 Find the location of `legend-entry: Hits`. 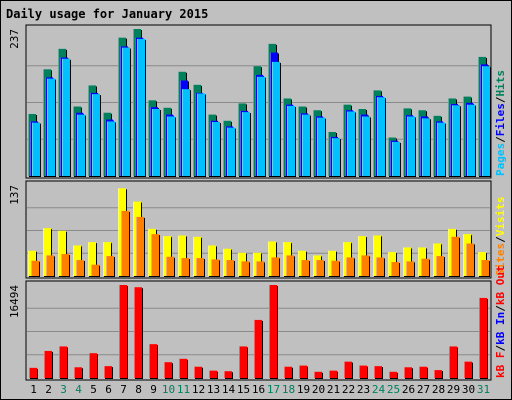

legend-entry: Hits is located at coordinates (500, 83).